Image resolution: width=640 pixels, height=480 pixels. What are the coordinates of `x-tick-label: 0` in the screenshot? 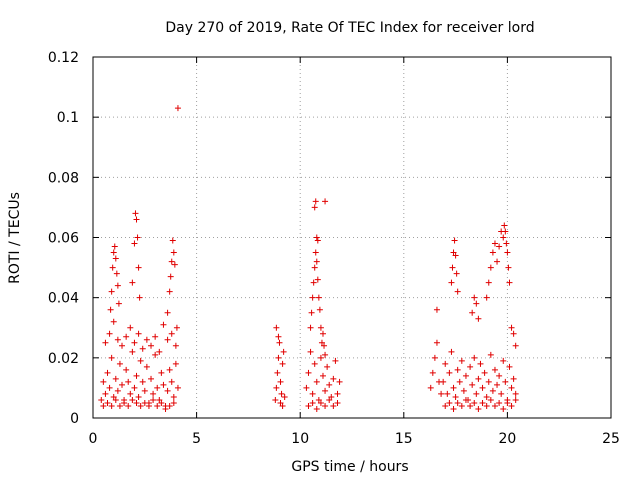 It's located at (93, 439).